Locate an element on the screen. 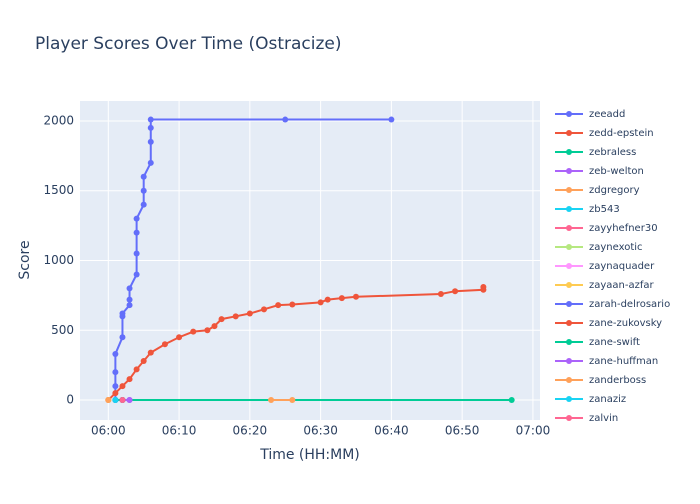  legend-label: zebraless is located at coordinates (612, 152).